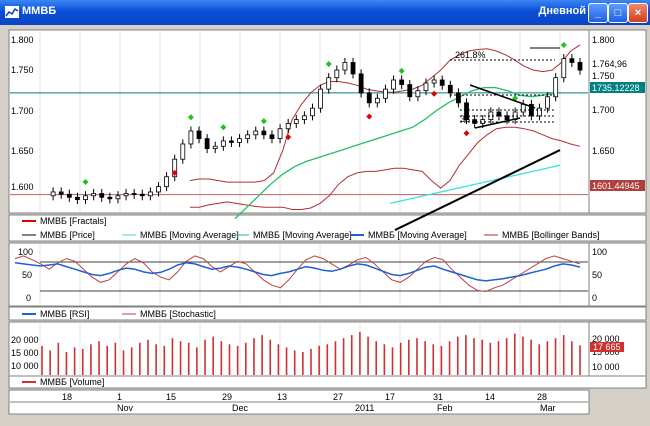  What do you see at coordinates (470, 55) in the screenshot?
I see `fib-label: 261.8%` at bounding box center [470, 55].